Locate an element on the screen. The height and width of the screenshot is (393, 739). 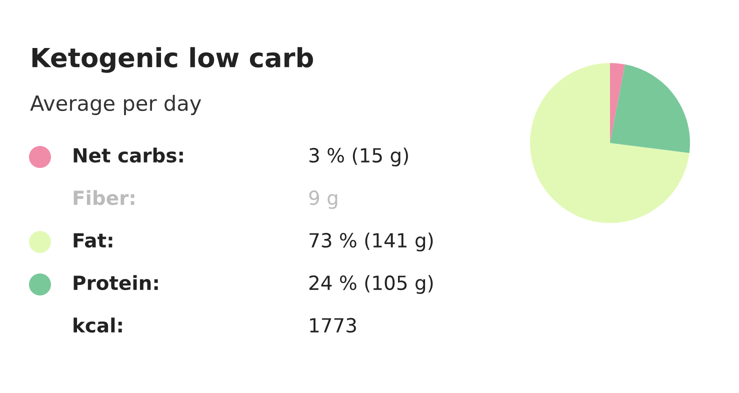
text: 9 g is located at coordinates (323, 199).